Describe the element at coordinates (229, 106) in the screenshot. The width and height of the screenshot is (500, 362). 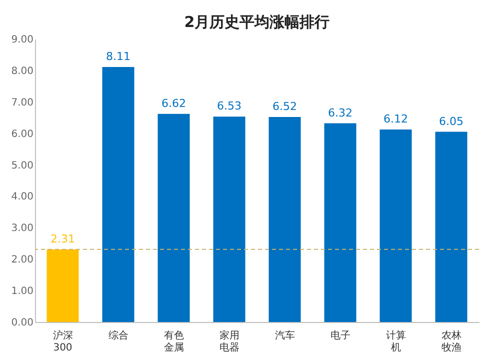
I see `data-label: 6.53` at that location.